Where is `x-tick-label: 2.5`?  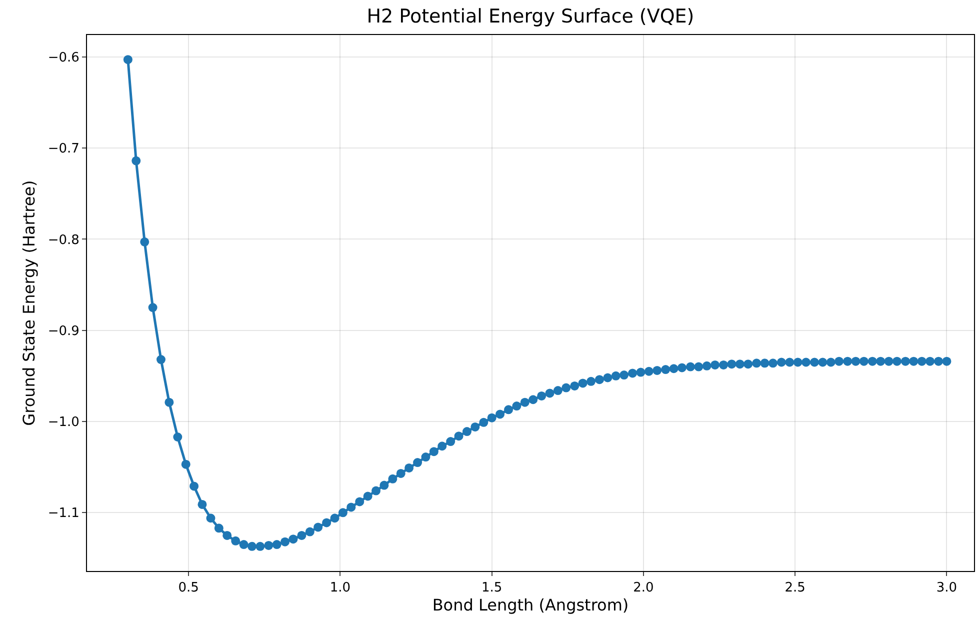 x-tick-label: 2.5 is located at coordinates (795, 588).